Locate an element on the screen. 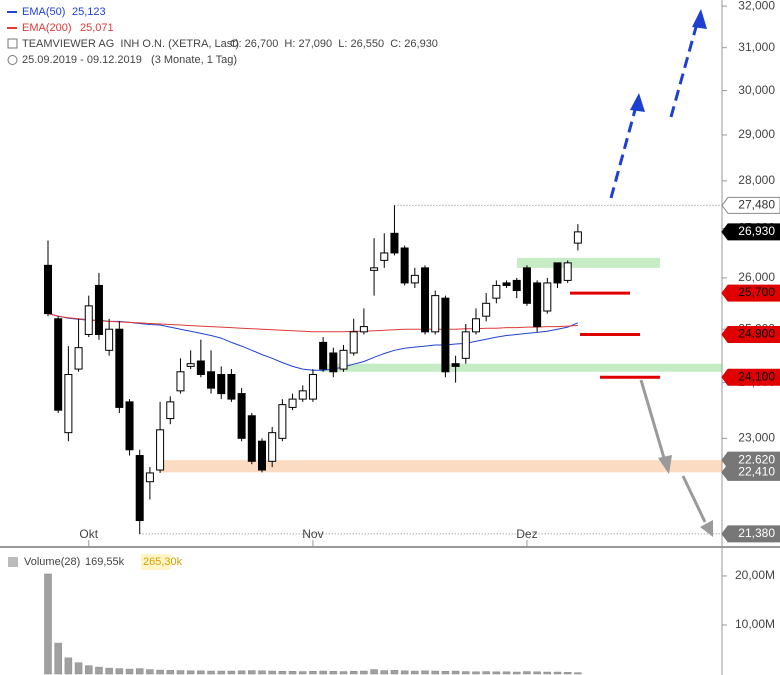  level-label: 21,380 is located at coordinates (756, 533).